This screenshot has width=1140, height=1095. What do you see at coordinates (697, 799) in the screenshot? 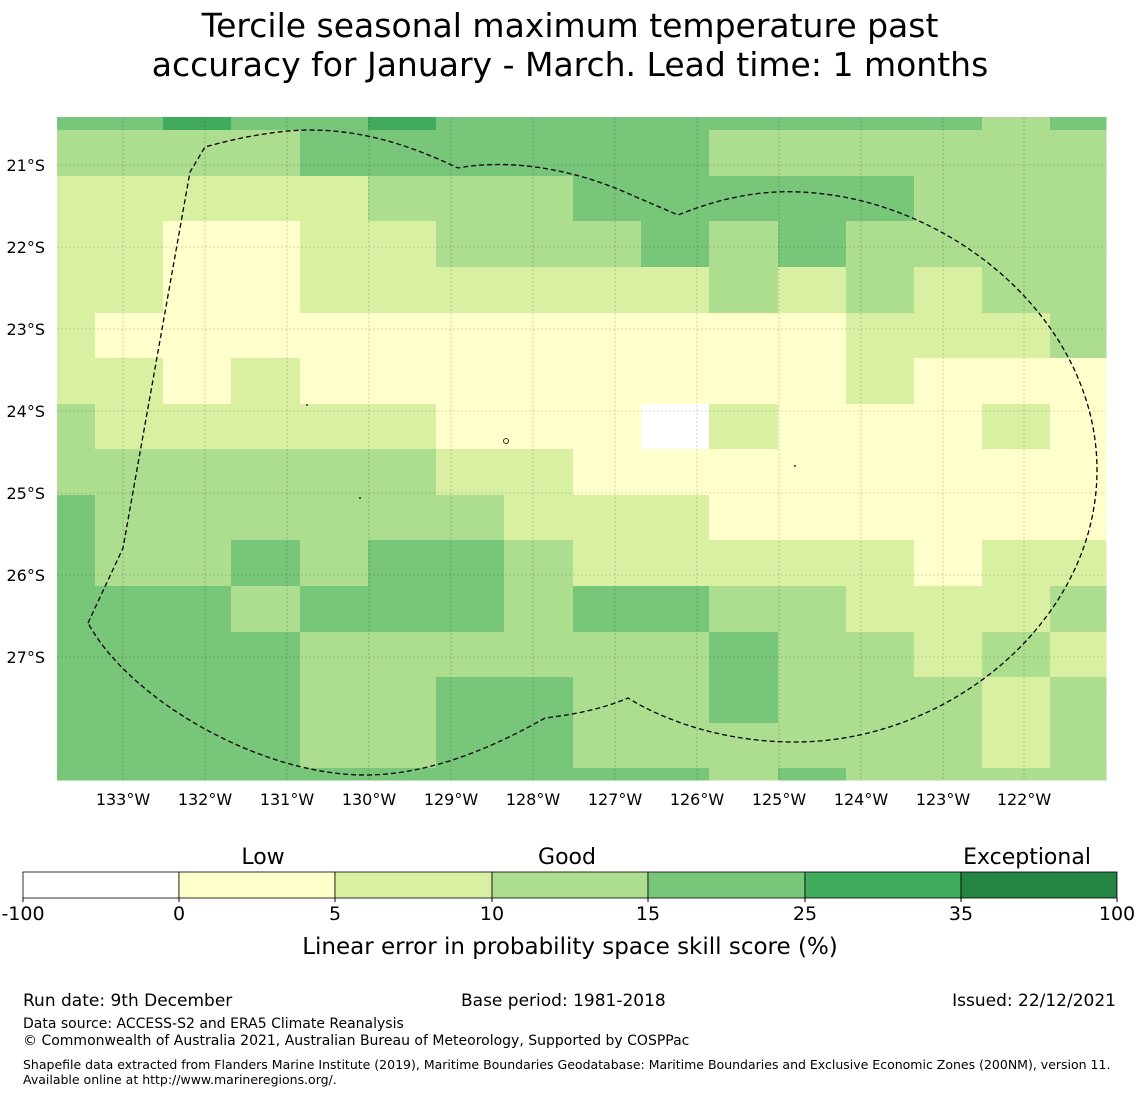
I see `longitude-label: 126°W` at bounding box center [697, 799].